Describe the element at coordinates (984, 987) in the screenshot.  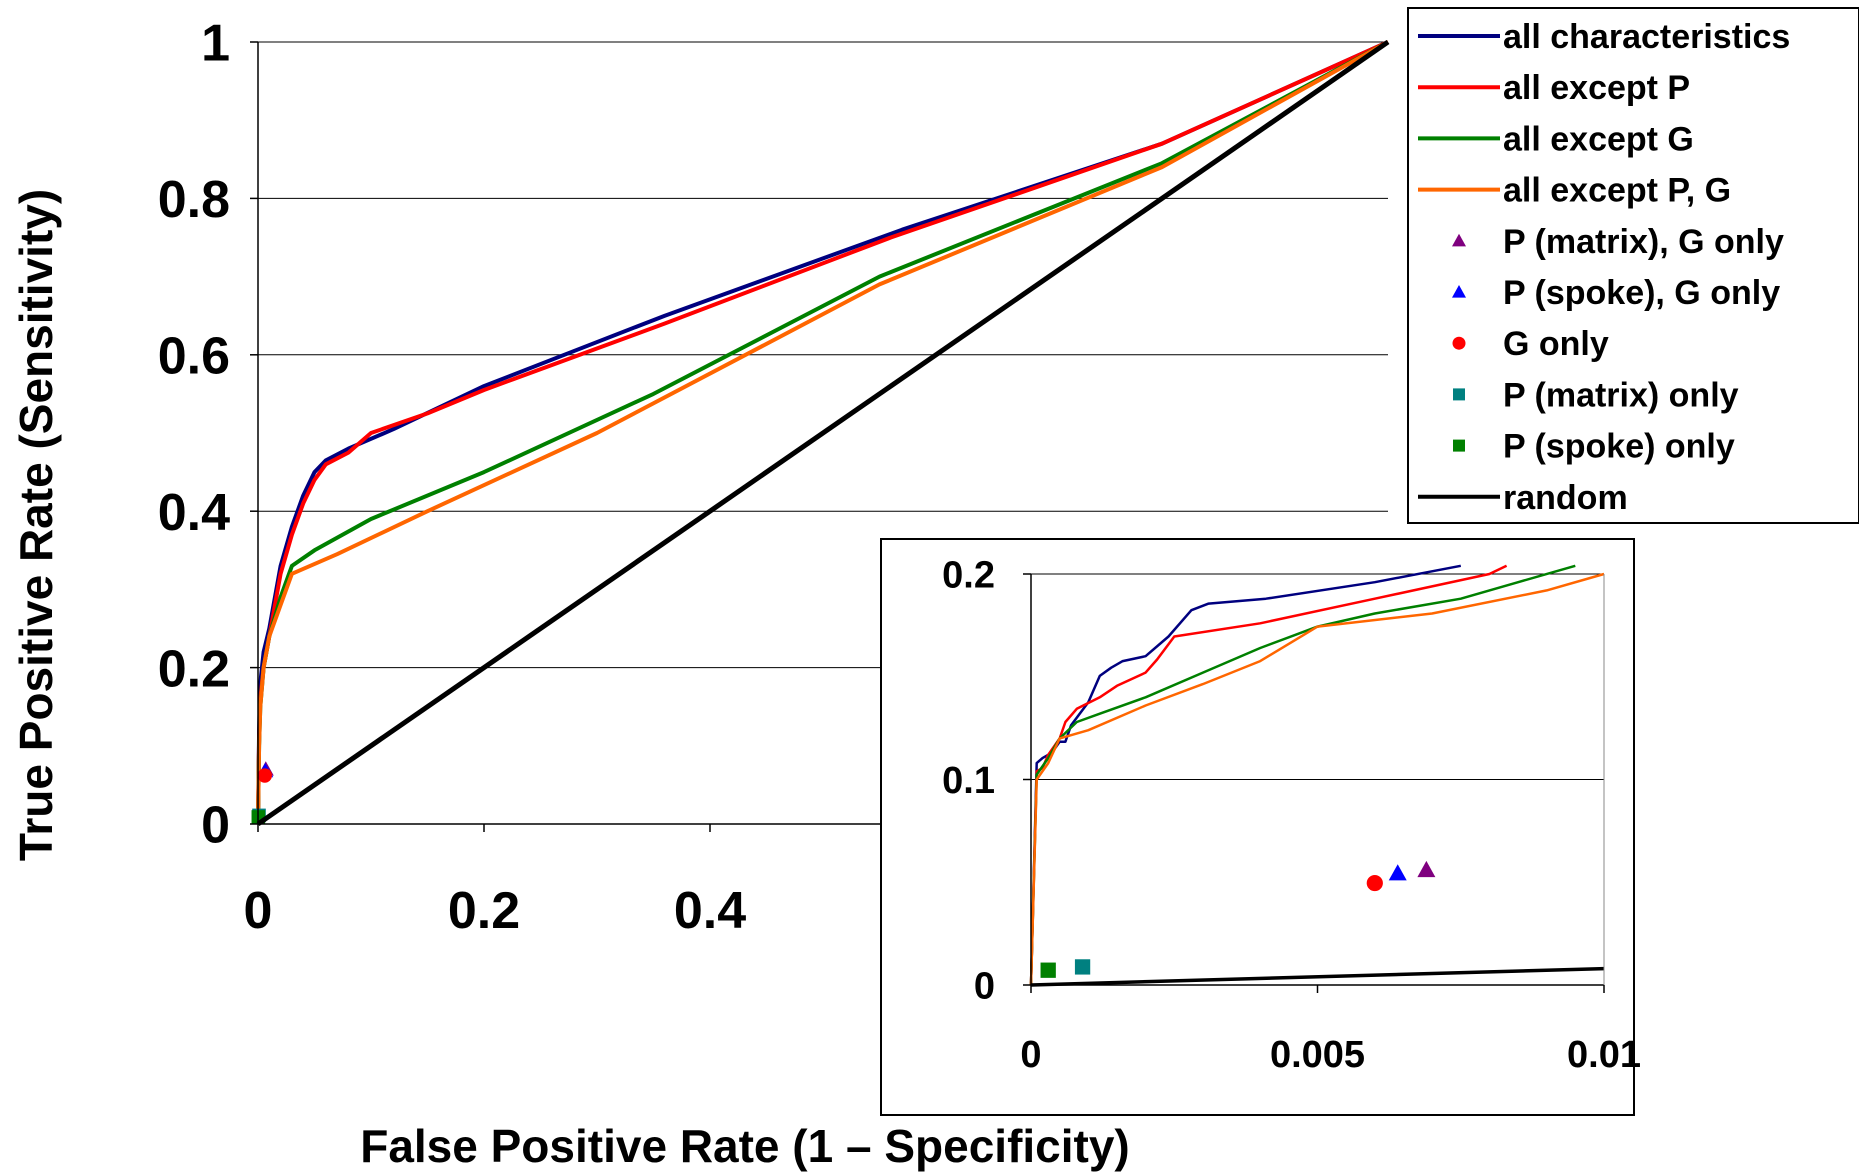
I see `inset-y-tick-label-0: 0` at that location.